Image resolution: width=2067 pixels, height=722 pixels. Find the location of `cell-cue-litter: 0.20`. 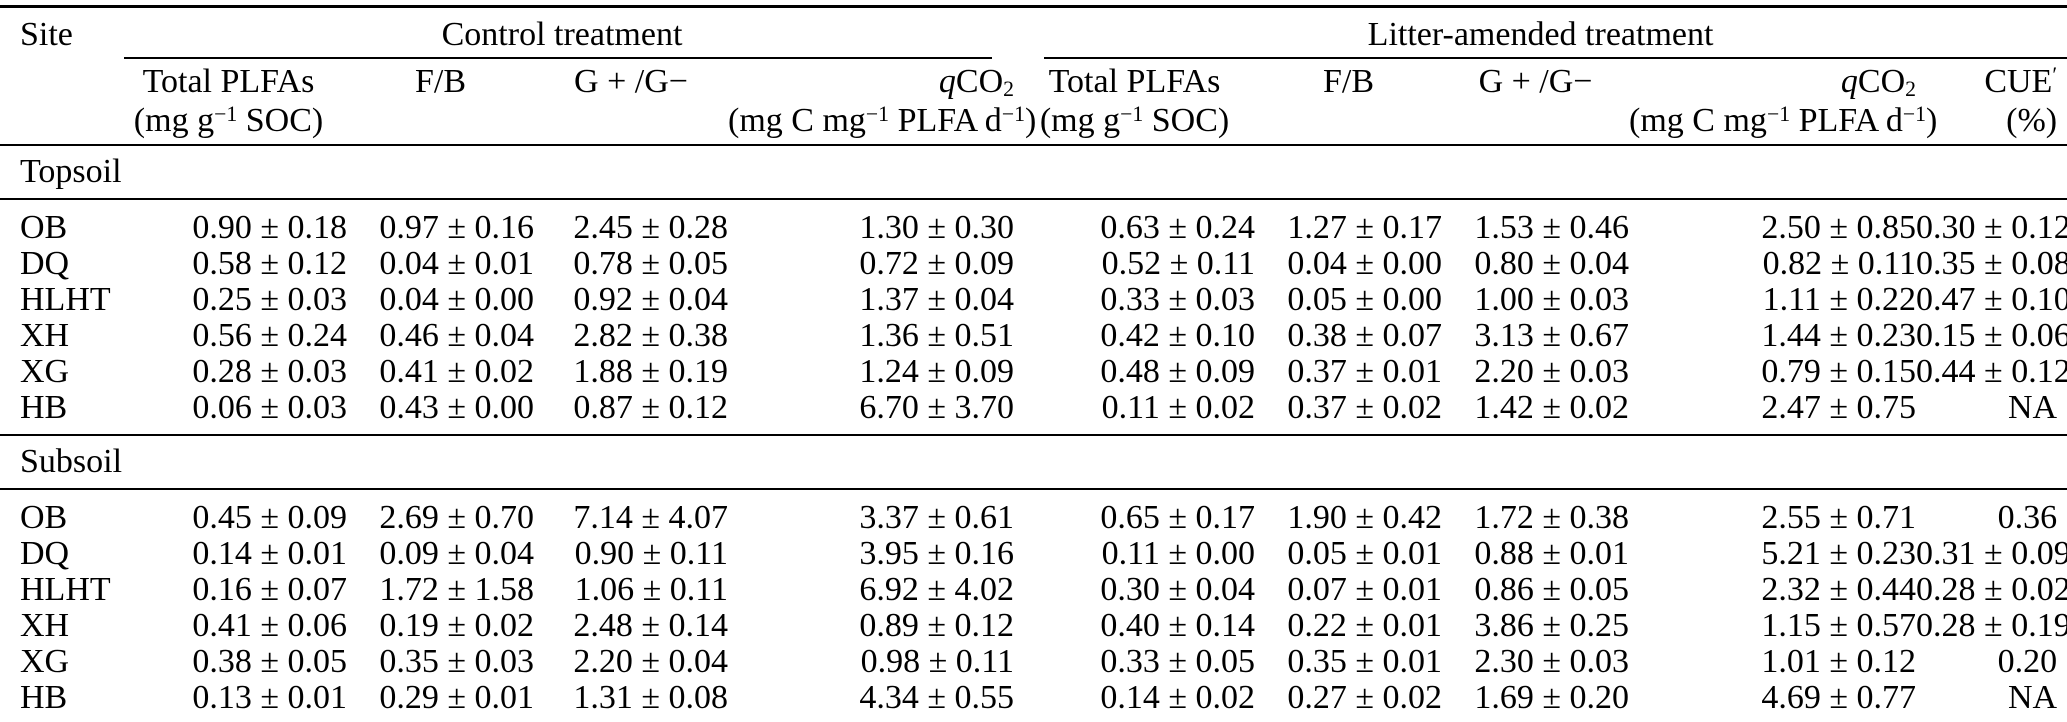

cell-cue-litter: 0.20 is located at coordinates (2027, 661).